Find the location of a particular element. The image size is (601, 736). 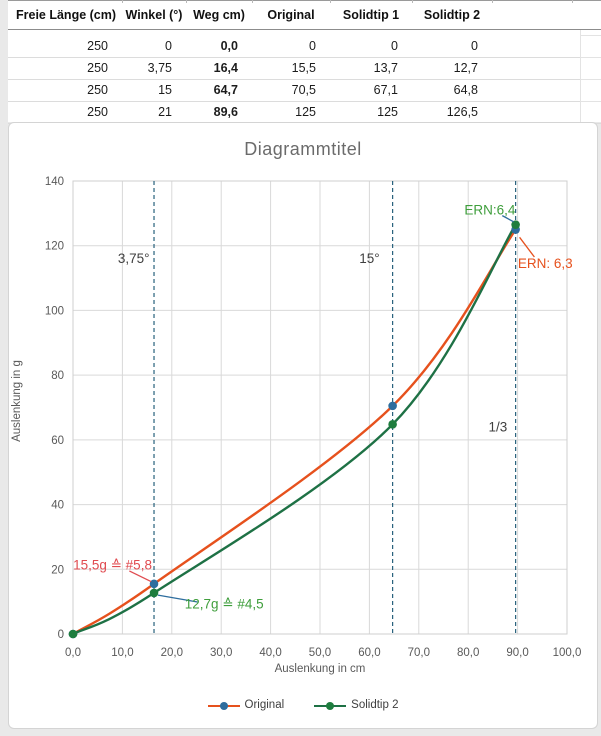

y-tick-label: 140 is located at coordinates (54, 182).